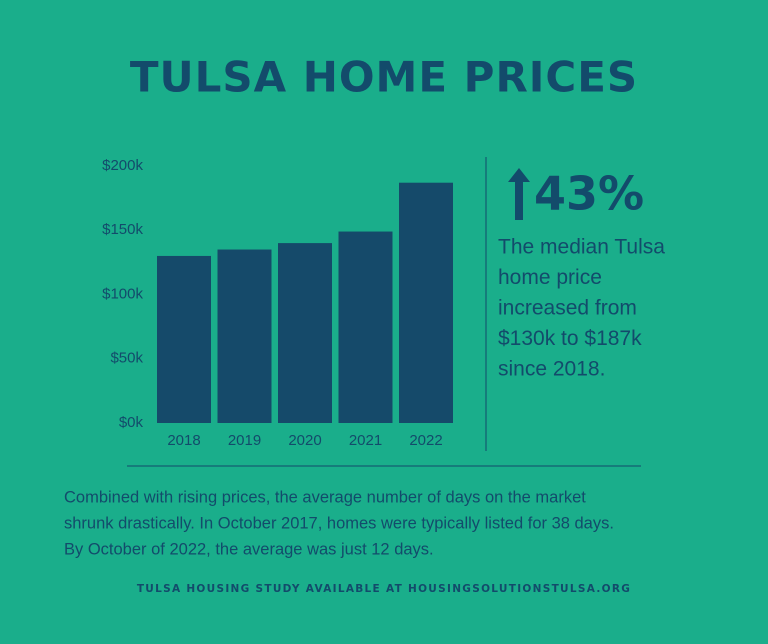 The width and height of the screenshot is (768, 644). What do you see at coordinates (589, 194) in the screenshot?
I see `callout-figure: 43%` at bounding box center [589, 194].